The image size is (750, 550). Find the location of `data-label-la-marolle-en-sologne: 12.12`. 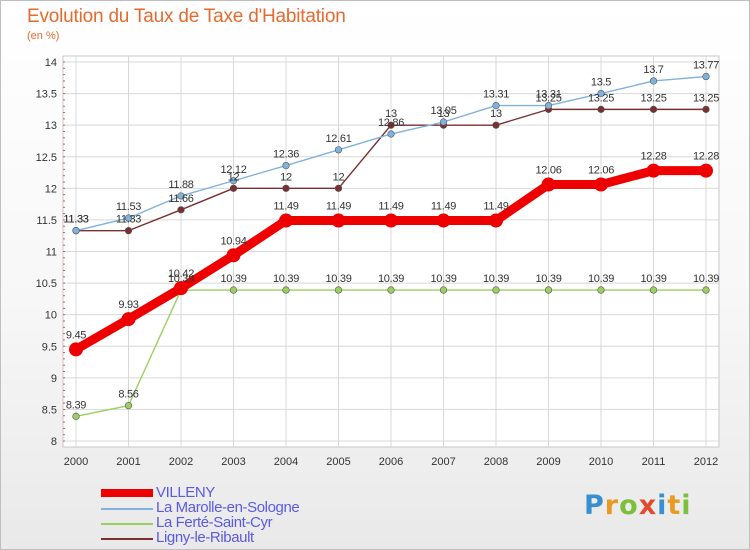

data-label-la-marolle-en-sologne: 12.12 is located at coordinates (233, 170).